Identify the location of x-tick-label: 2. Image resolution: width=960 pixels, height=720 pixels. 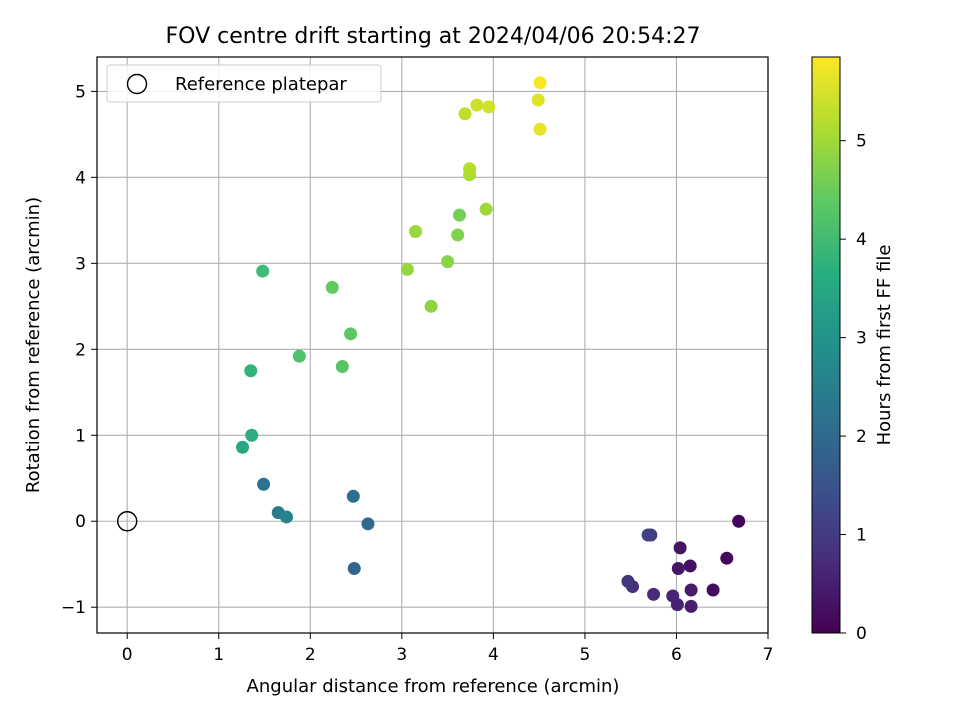
(310, 655).